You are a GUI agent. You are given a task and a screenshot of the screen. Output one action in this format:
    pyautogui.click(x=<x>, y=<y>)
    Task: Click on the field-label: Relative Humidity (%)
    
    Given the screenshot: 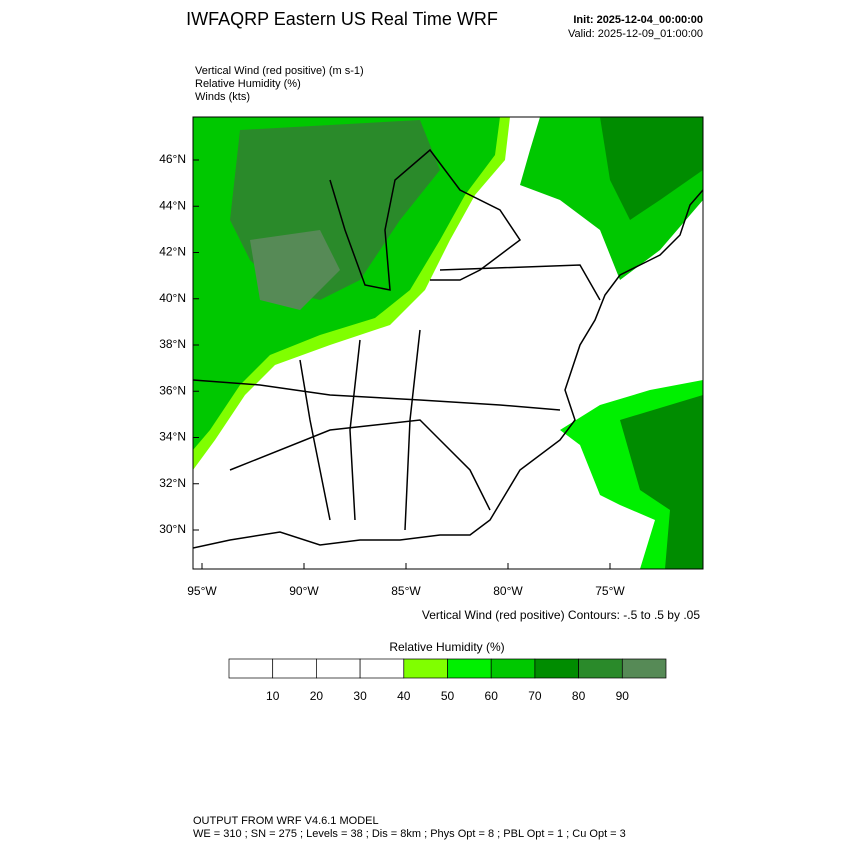 What is the action you would take?
    pyautogui.click(x=248, y=84)
    